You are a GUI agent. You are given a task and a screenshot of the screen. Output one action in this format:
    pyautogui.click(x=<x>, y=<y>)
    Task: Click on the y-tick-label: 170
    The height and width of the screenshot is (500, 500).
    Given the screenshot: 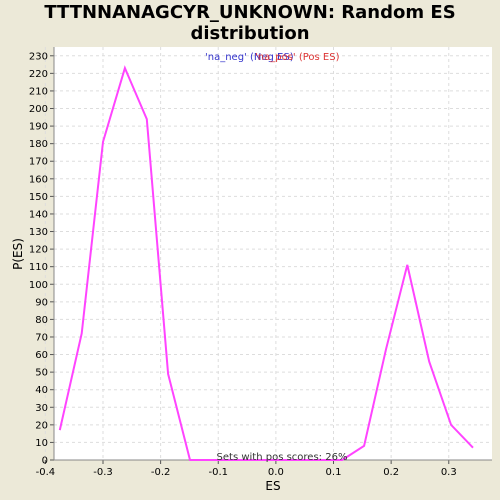 What is the action you would take?
    pyautogui.click(x=38, y=162)
    